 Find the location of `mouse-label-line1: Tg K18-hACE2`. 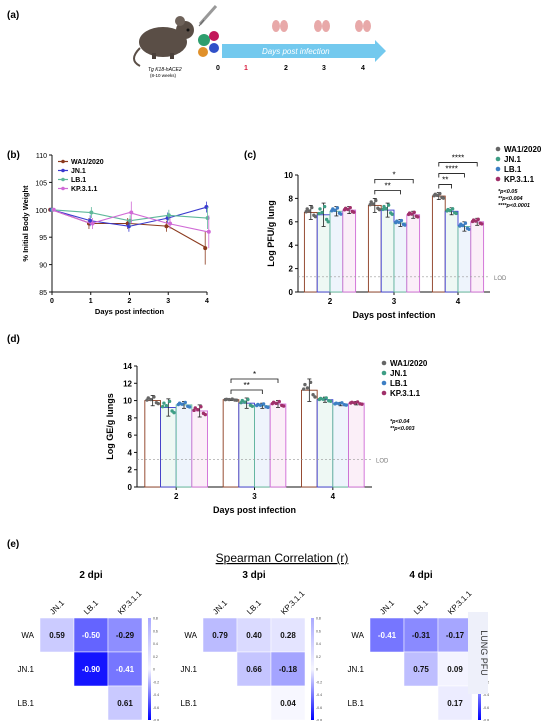

mouse-label-line1: Tg K18-hACE2 is located at coordinates (165, 70).